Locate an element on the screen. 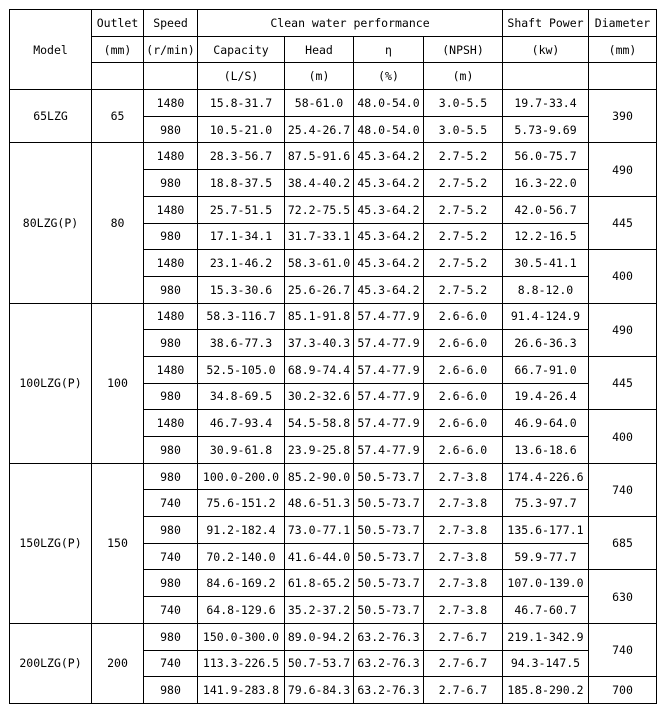  shaft-power-cell: 26.6-36.3 is located at coordinates (545, 343).